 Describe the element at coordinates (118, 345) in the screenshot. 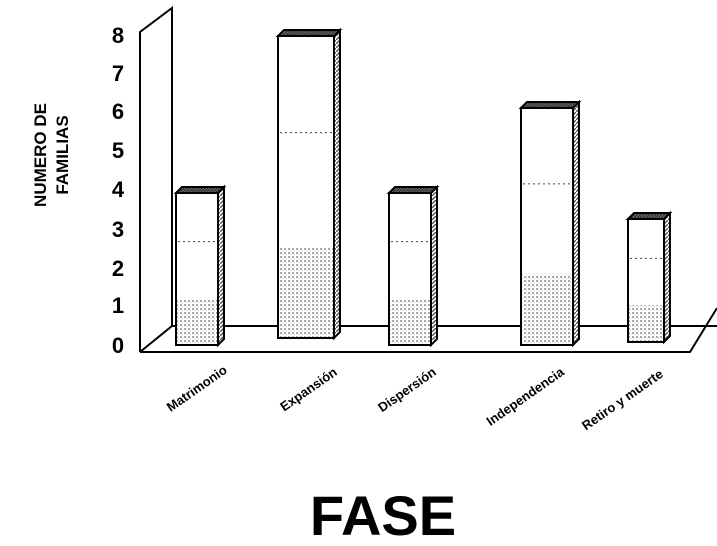

I see `y-tick-label: 0` at that location.